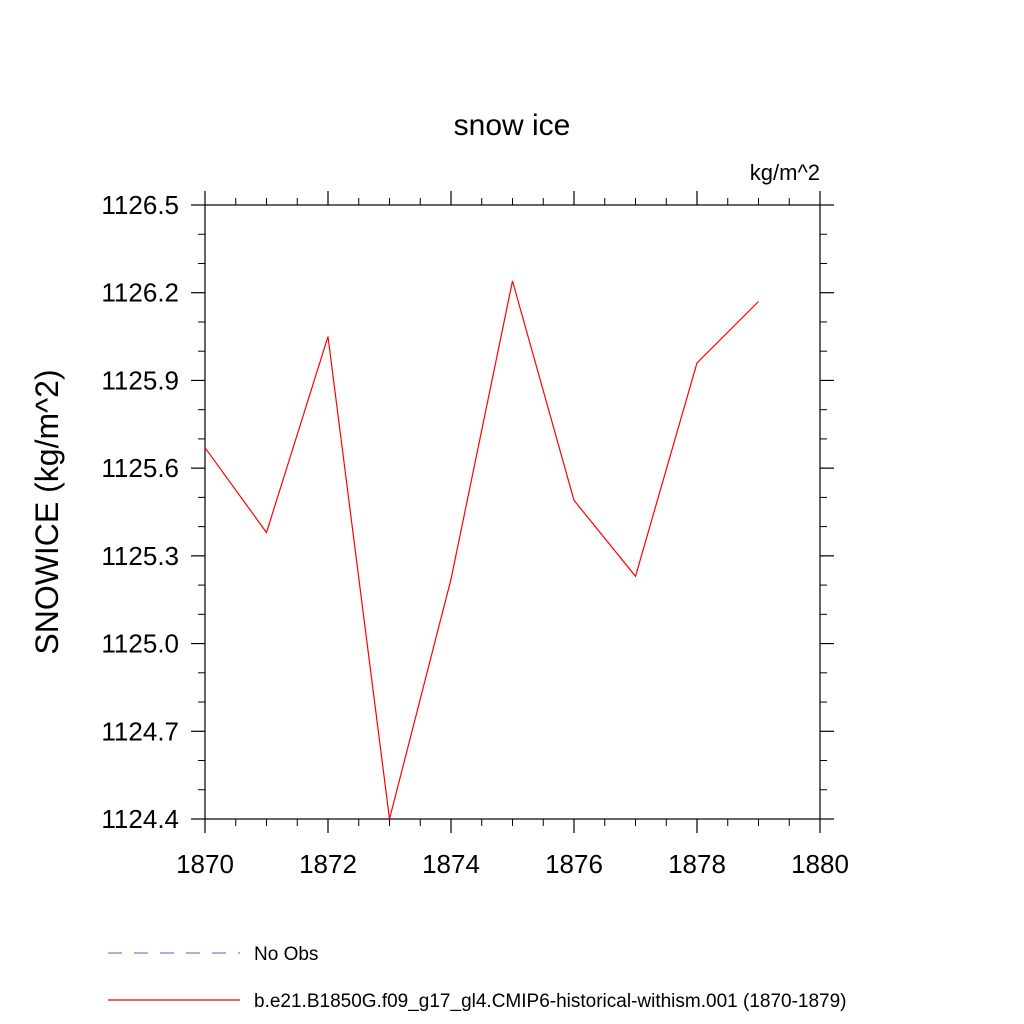 This screenshot has height=1024, width=1024. What do you see at coordinates (140, 556) in the screenshot?
I see `y-tick-label: 1125.3` at bounding box center [140, 556].